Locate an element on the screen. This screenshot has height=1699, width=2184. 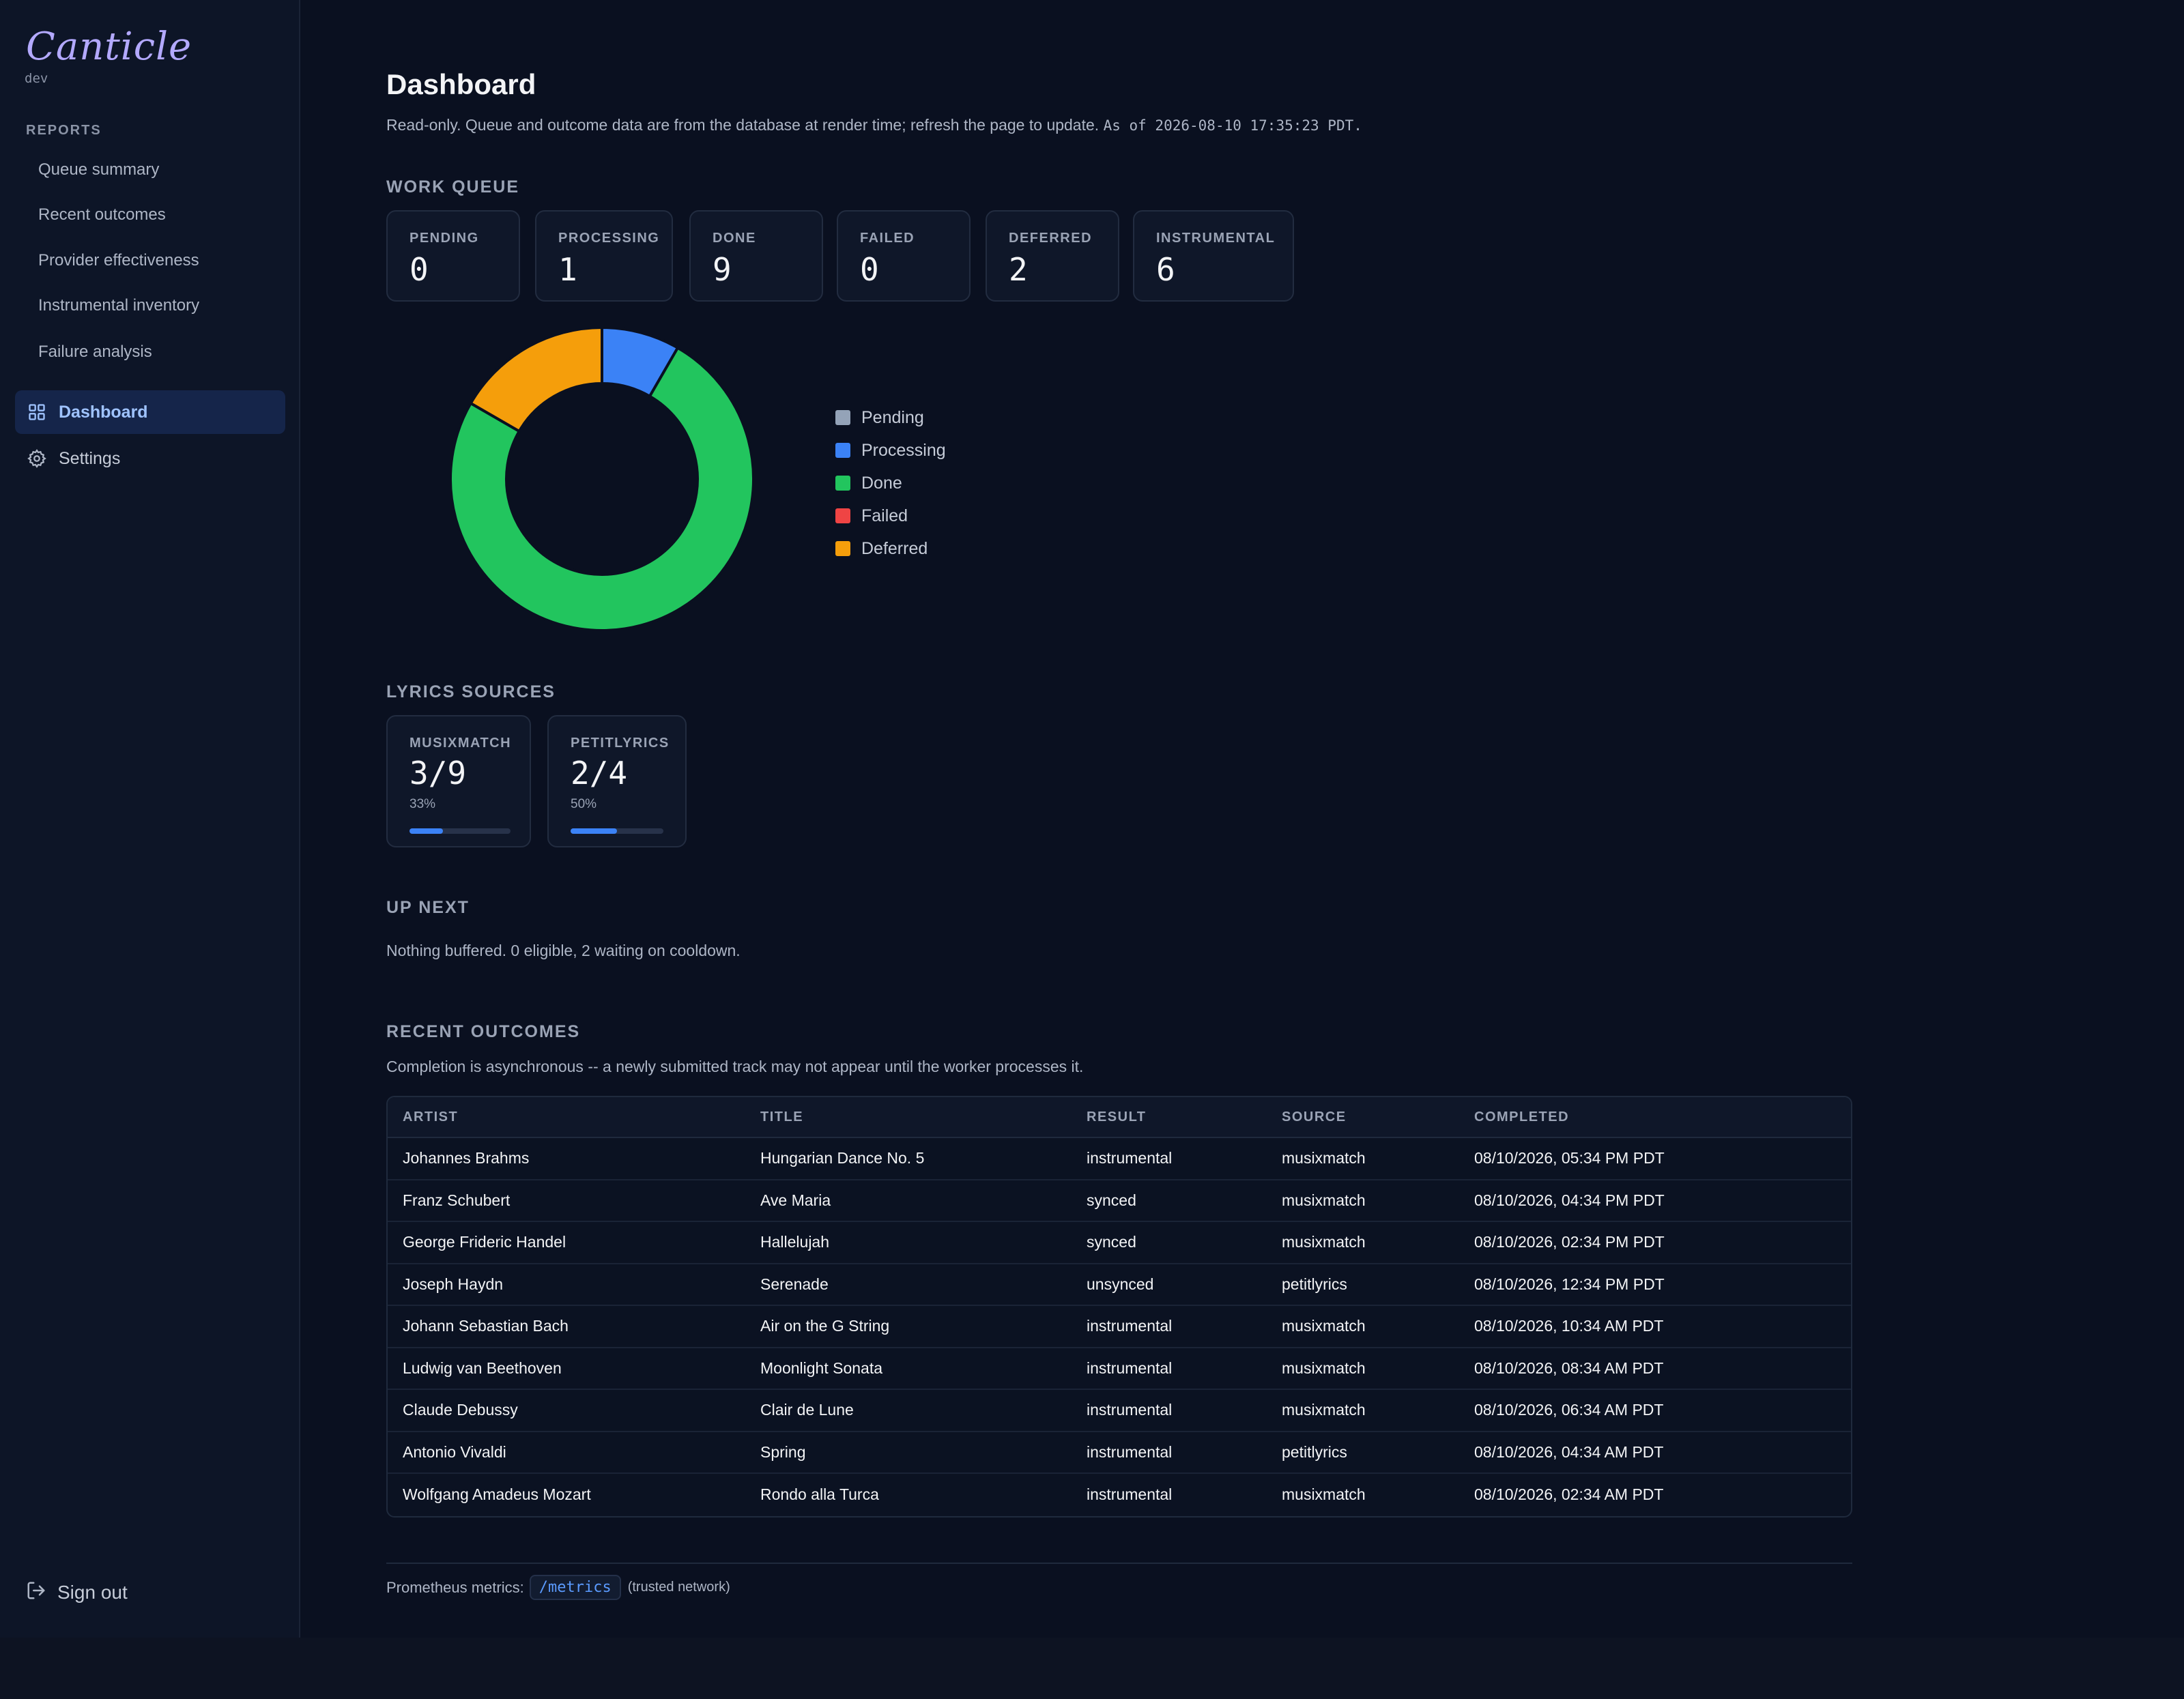
source-value: 3/9 is located at coordinates (438, 773).